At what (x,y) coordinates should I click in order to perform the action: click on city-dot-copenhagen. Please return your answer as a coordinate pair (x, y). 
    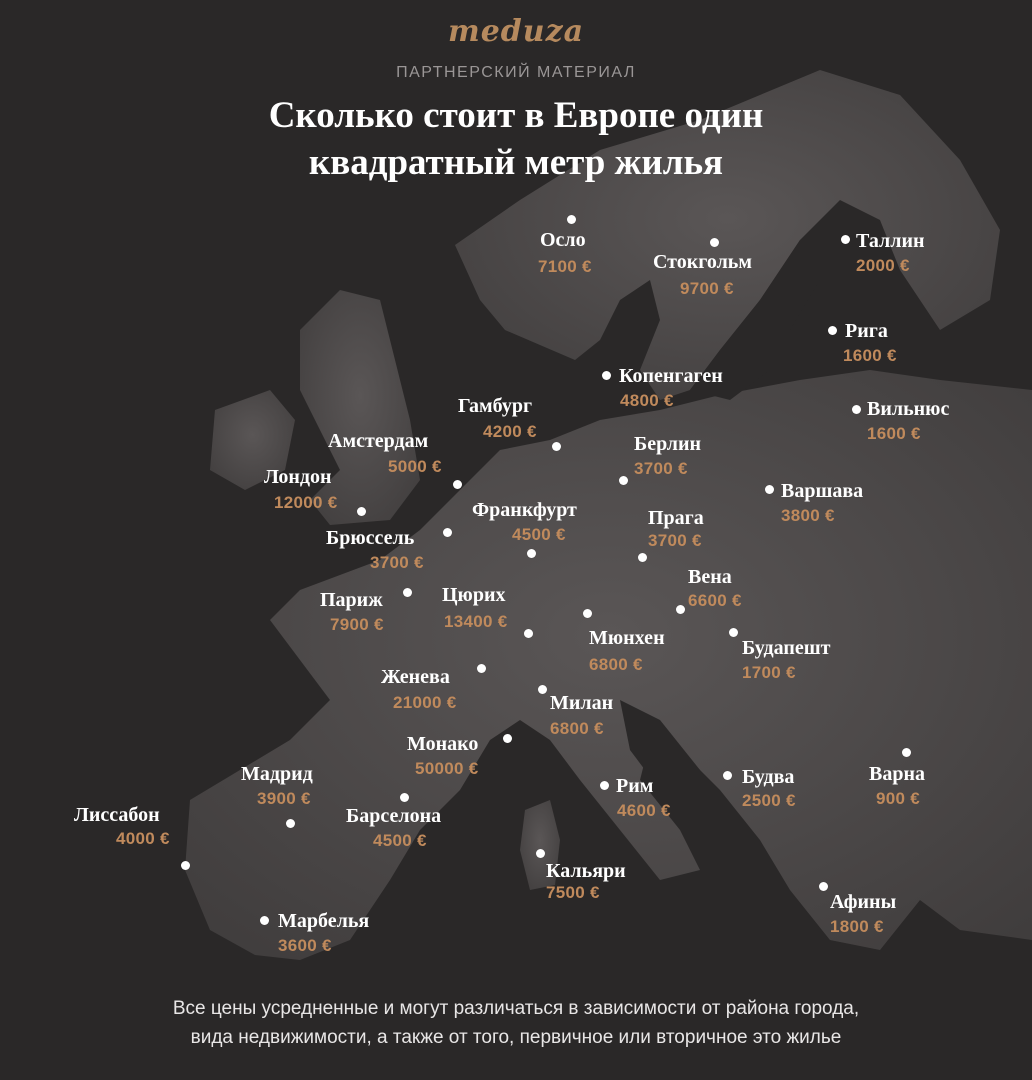
    Looking at the image, I should click on (606, 375).